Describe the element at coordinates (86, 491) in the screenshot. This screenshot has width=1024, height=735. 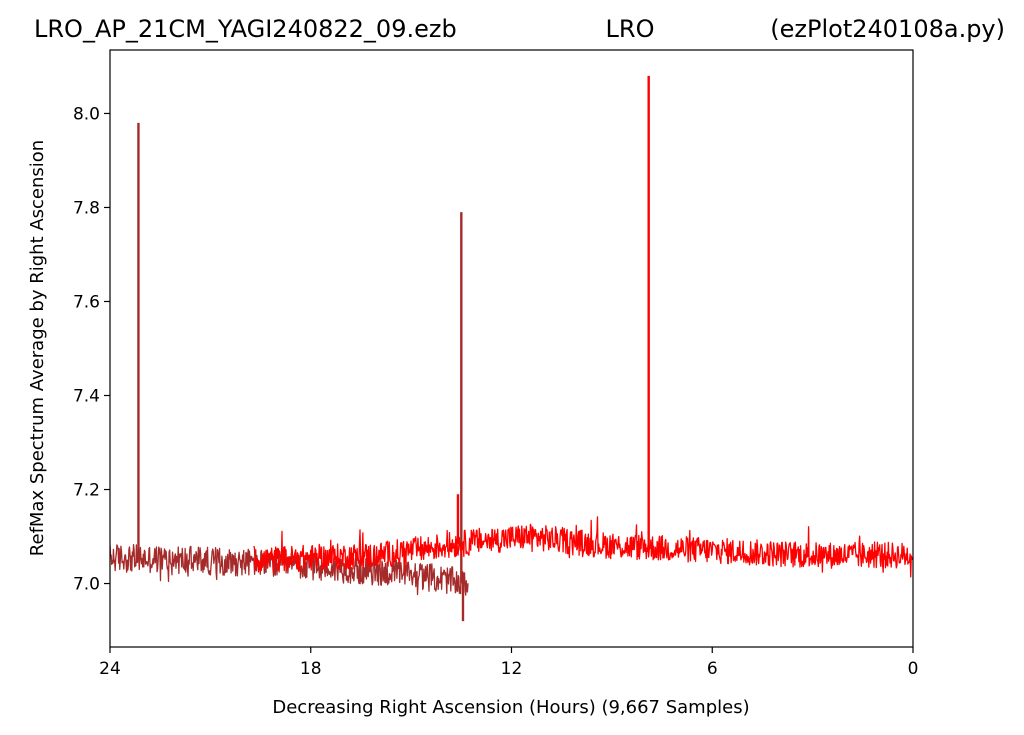
I see `y-tick-label: 7.2` at that location.